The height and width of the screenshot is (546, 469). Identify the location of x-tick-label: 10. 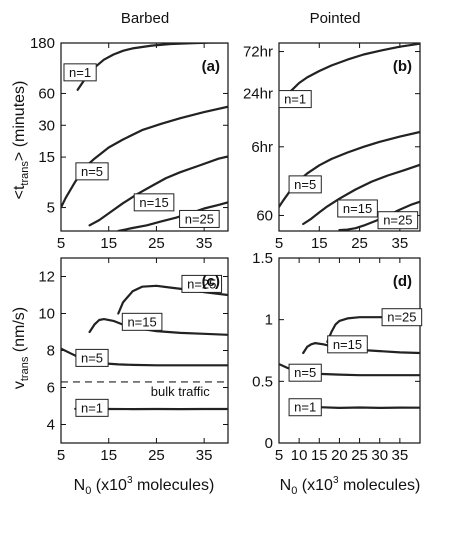
(299, 455).